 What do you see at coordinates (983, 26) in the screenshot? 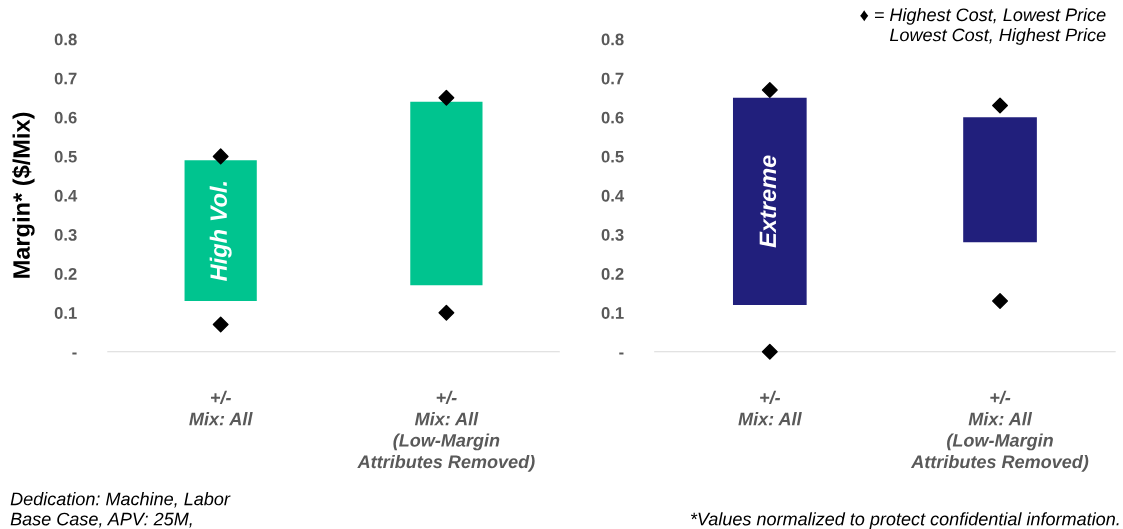
I see `annotation: ♦ = Highest Cost, Lowest Price Lowest Cost, Highest Price` at bounding box center [983, 26].